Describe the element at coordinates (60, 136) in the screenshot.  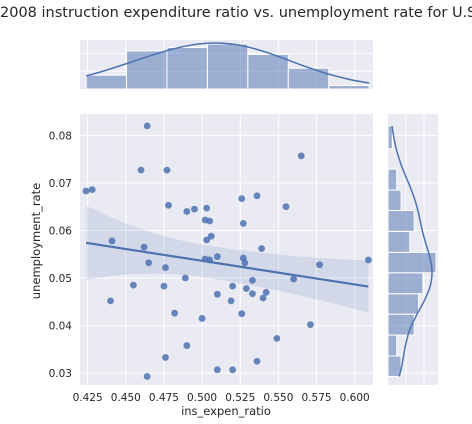
I see `y-tick-label: 0.08` at that location.